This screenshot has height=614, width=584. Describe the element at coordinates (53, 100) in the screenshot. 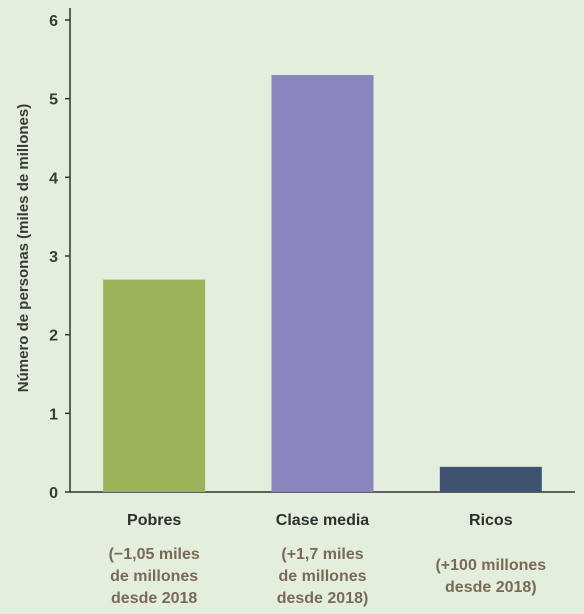

I see `y-tick-label: 5` at that location.